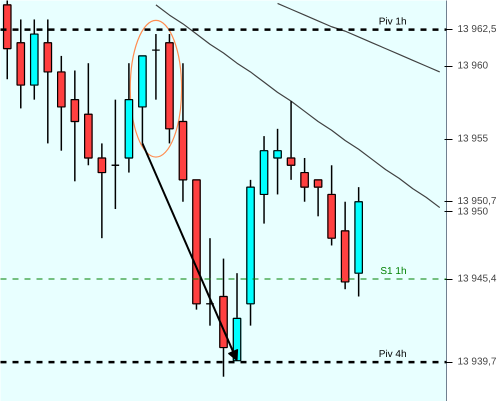 The width and height of the screenshot is (499, 401). What do you see at coordinates (477, 362) in the screenshot?
I see `y-tick-label: 13 939,7` at bounding box center [477, 362].